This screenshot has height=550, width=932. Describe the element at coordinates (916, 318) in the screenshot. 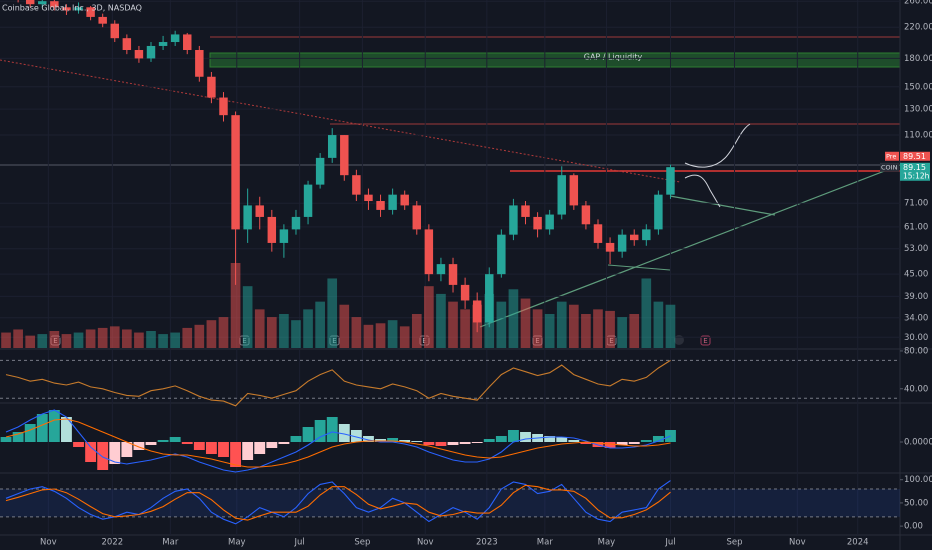

I see `y-tick-label: 34.00` at that location.